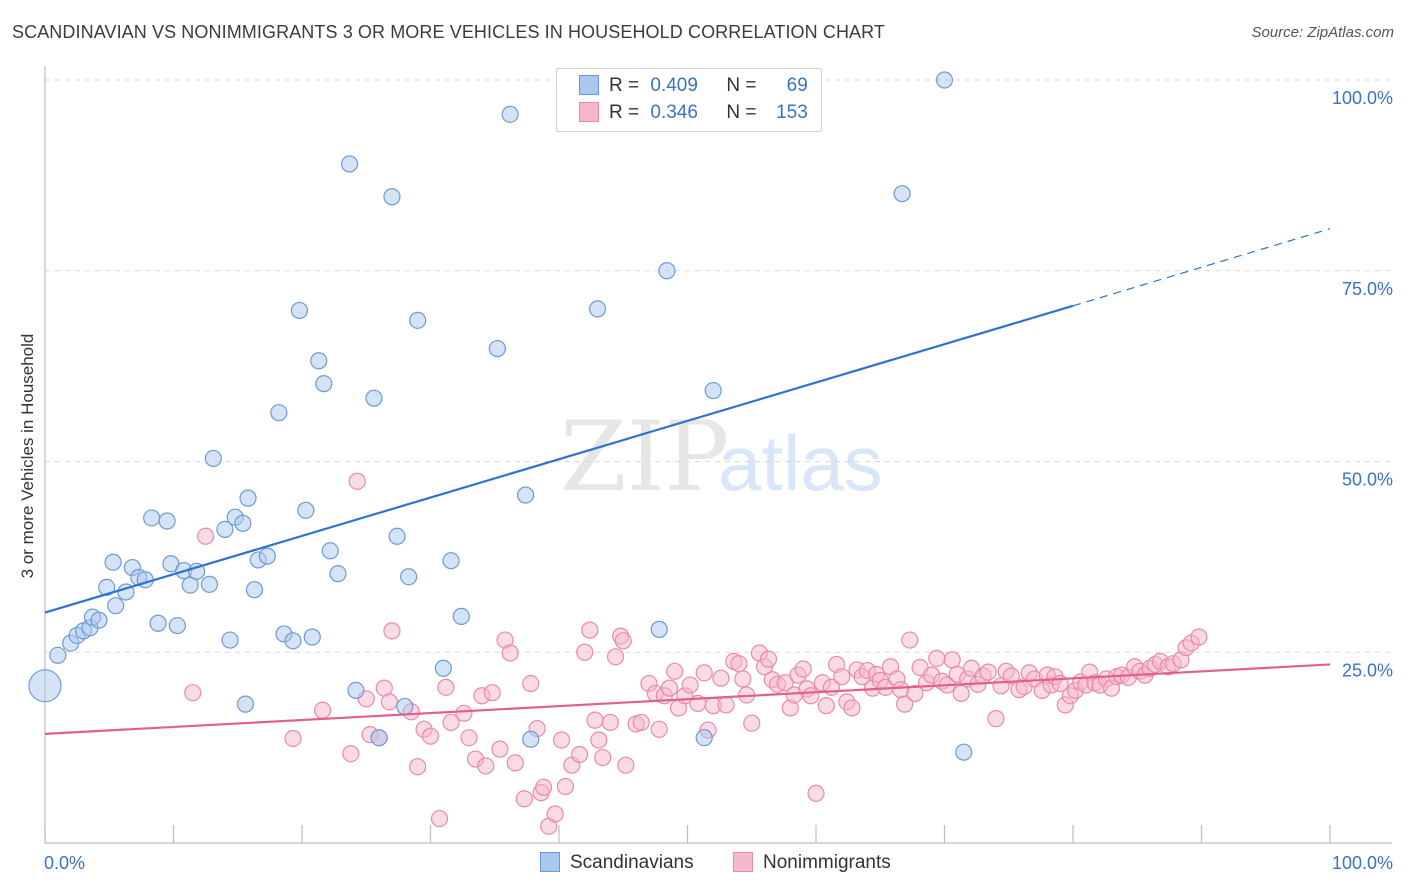 The width and height of the screenshot is (1406, 892). Describe the element at coordinates (1362, 863) in the screenshot. I see `x-tick-label: 100.0%` at that location.